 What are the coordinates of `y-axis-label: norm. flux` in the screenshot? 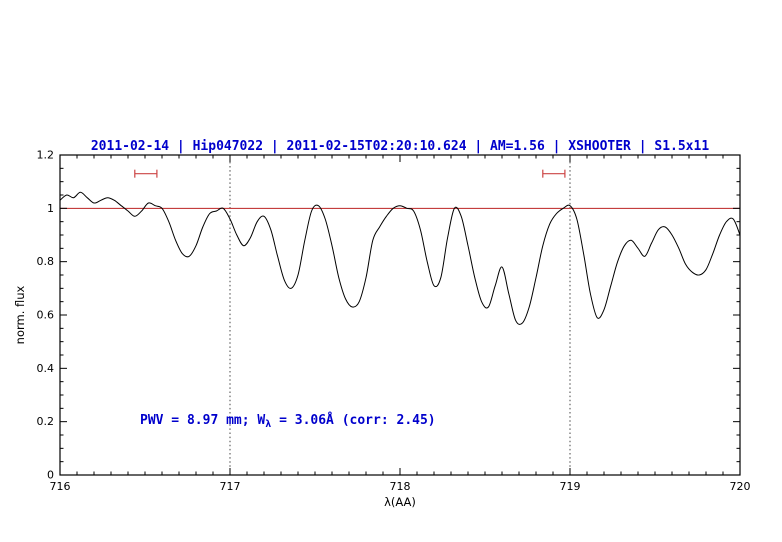 It's located at (20, 314).